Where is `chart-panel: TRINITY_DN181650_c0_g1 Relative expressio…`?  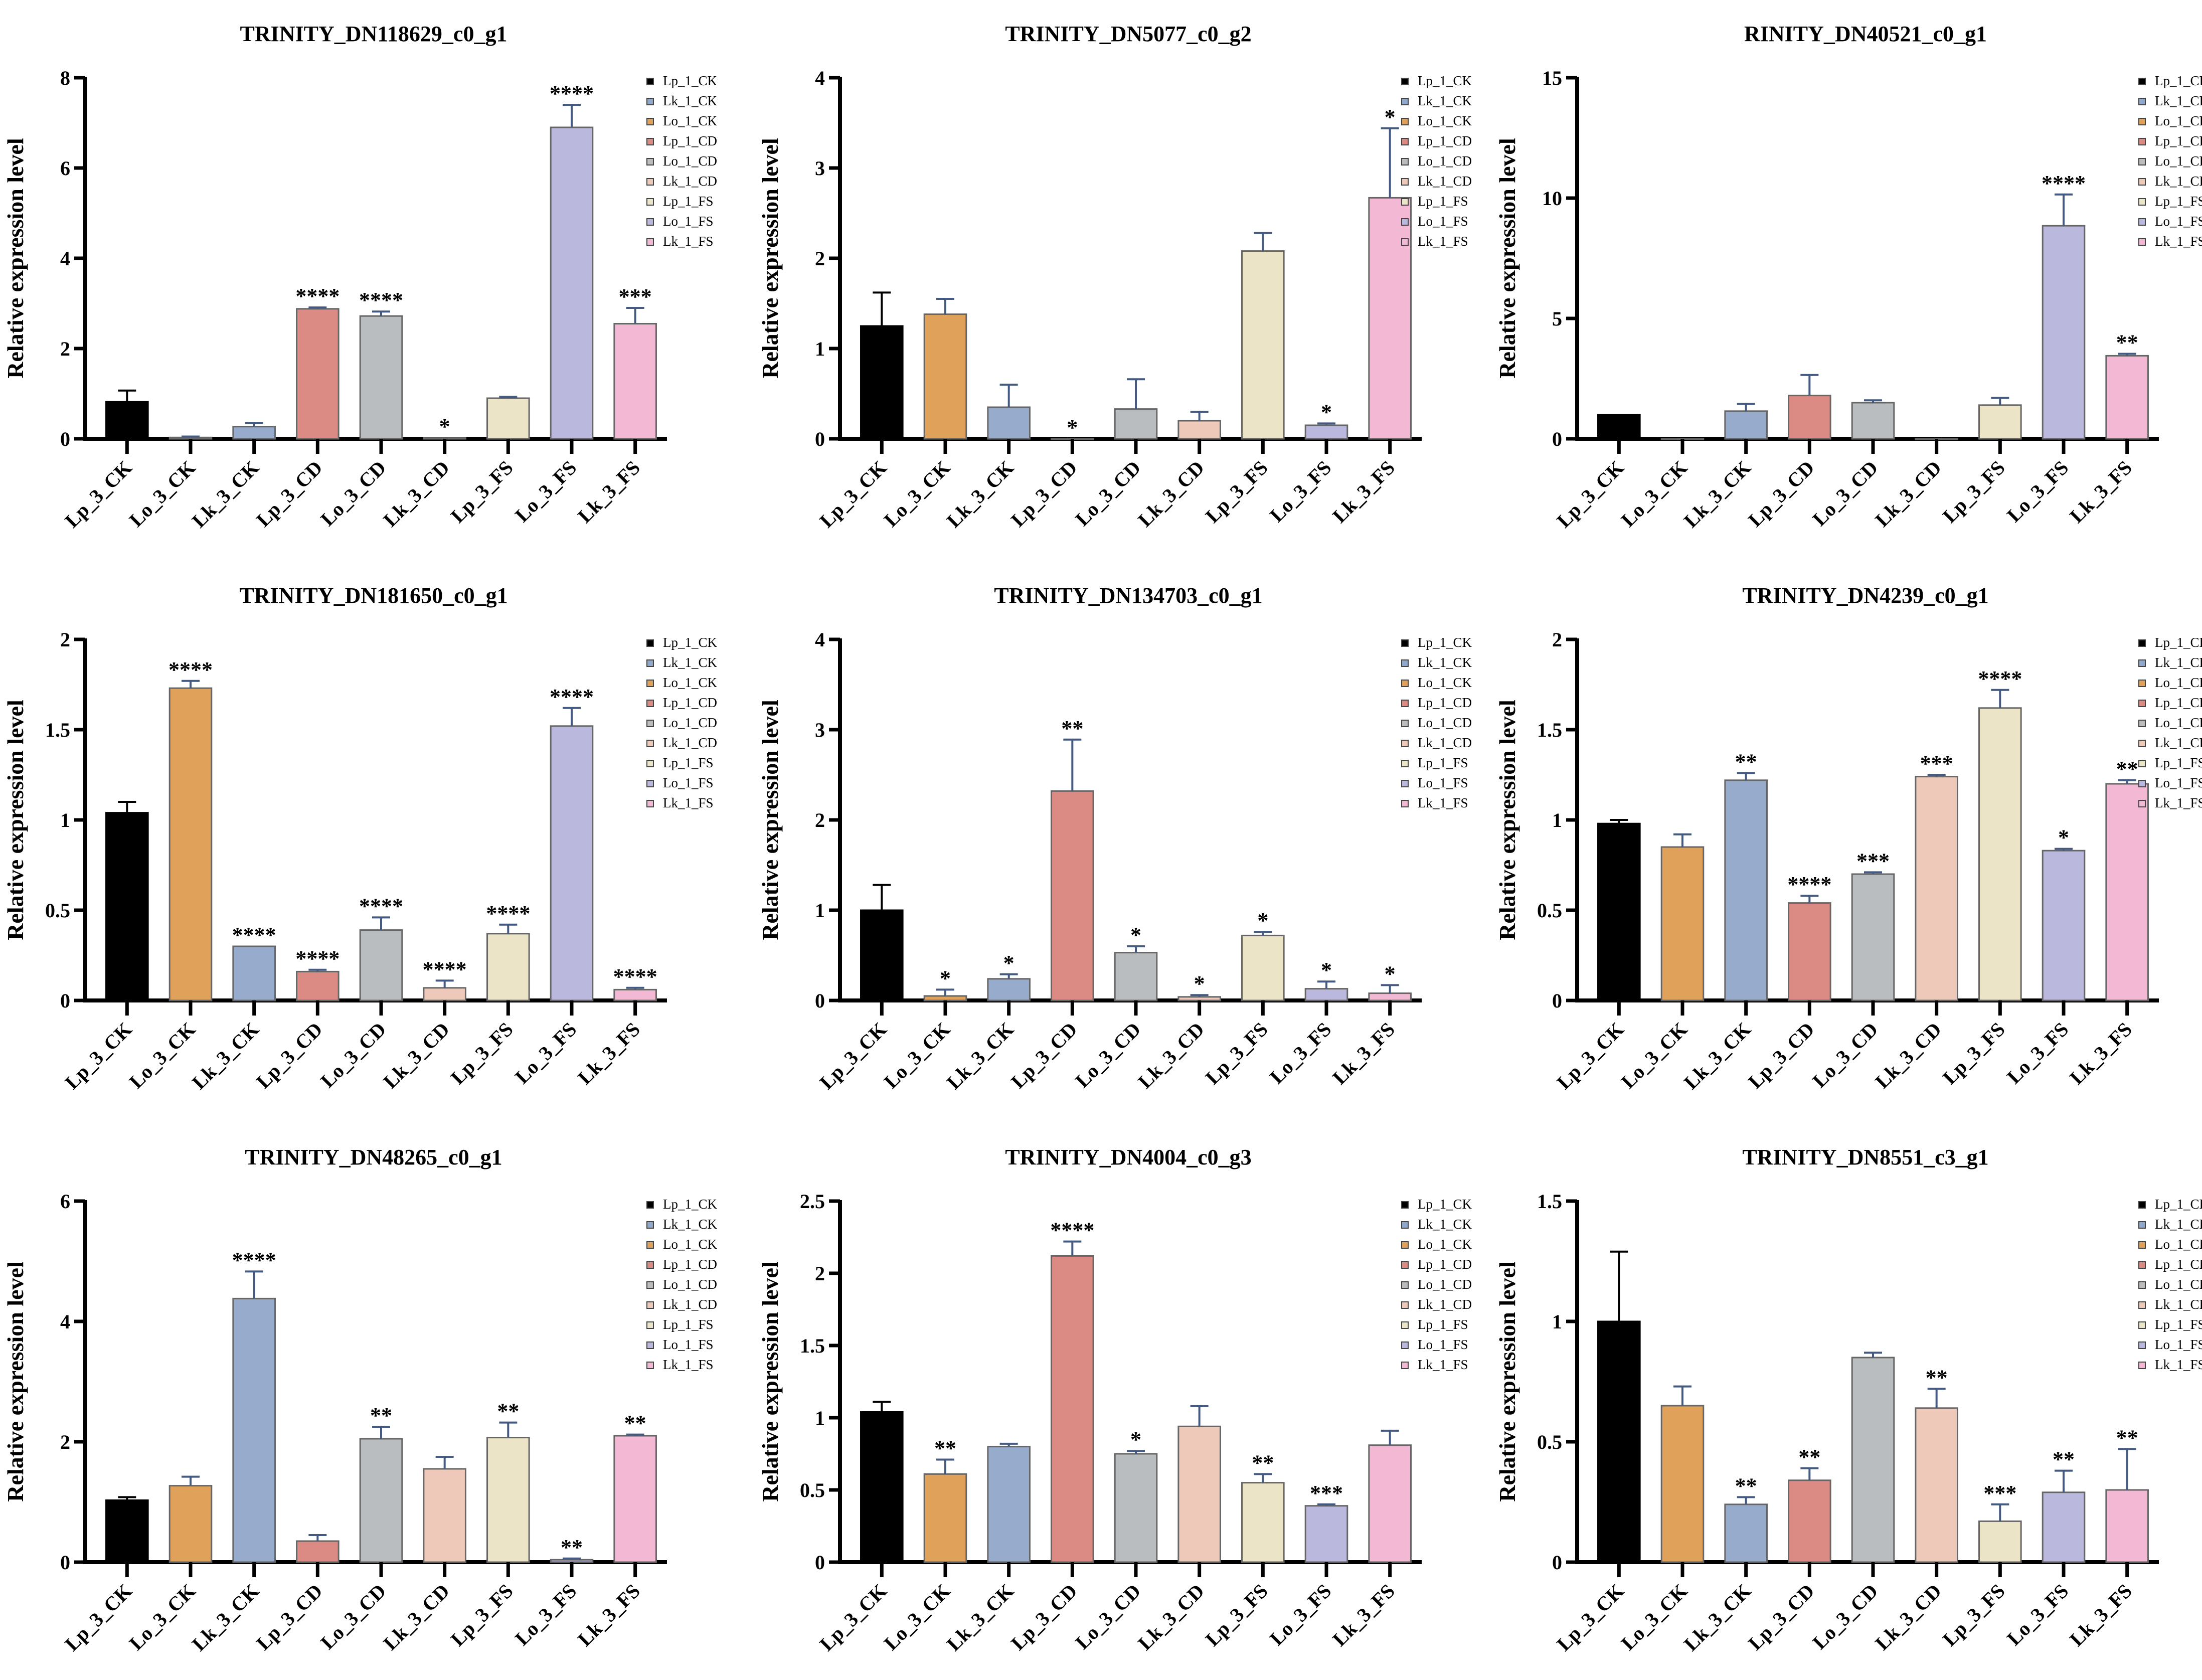
chart-panel: TRINITY_DN181650_c0_g1 Relative expressio… is located at coordinates (361, 838).